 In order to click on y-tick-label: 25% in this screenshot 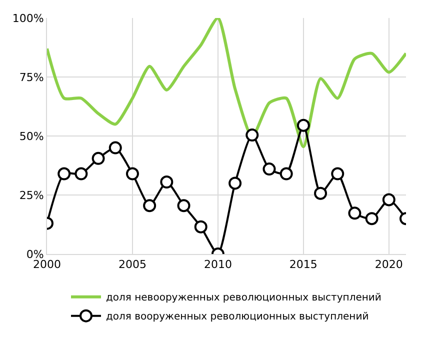, I will do `click(31, 195)`.